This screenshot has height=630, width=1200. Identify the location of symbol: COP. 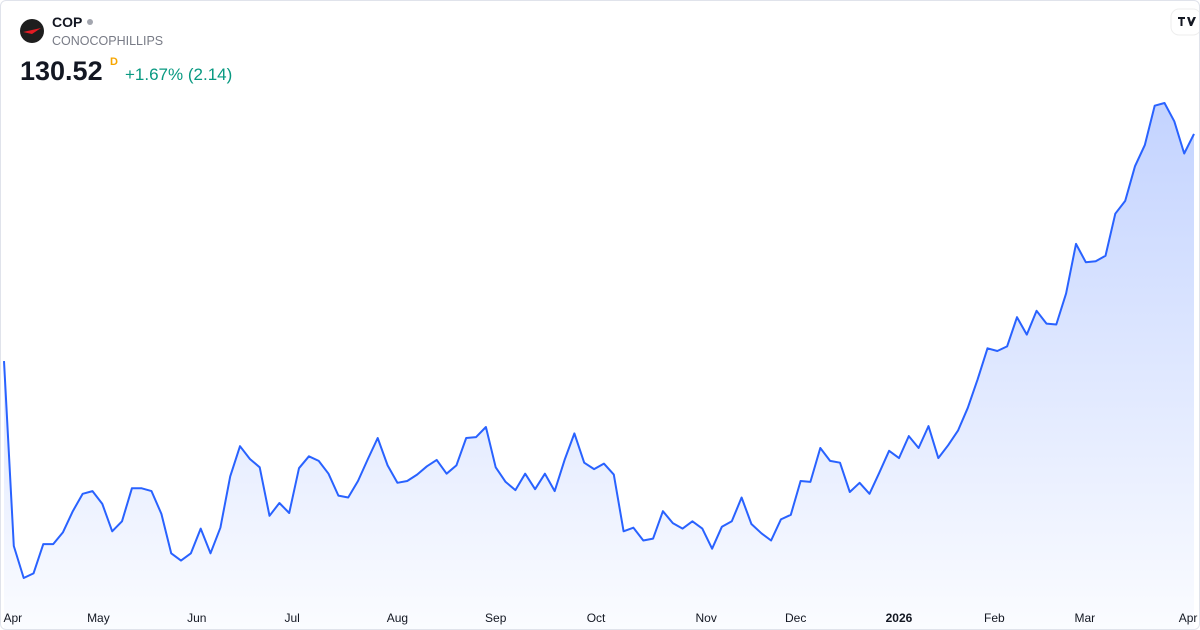
(73, 22).